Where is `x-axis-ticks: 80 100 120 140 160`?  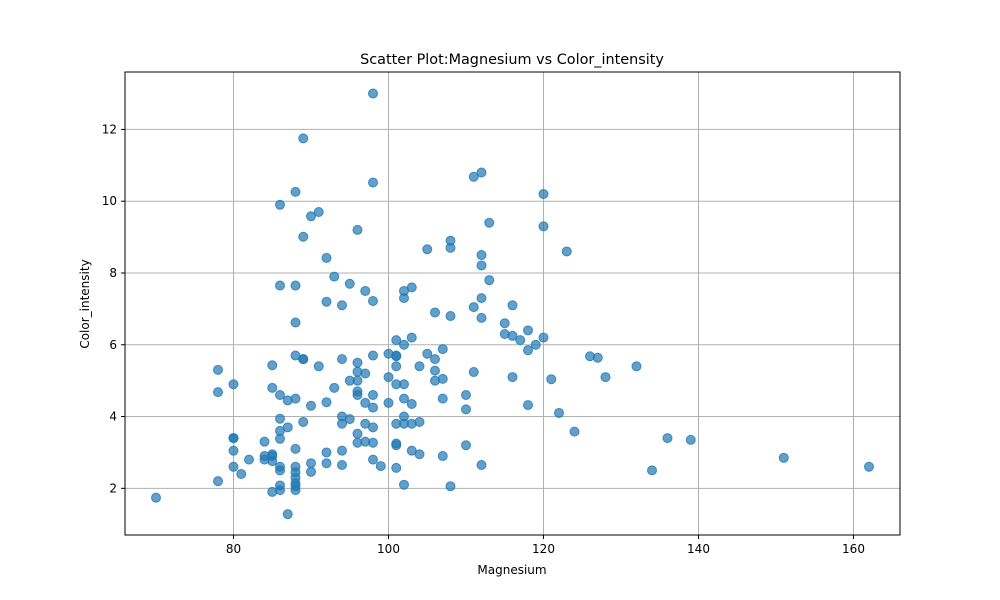
x-axis-ticks: 80 100 120 140 160 is located at coordinates (545, 545).